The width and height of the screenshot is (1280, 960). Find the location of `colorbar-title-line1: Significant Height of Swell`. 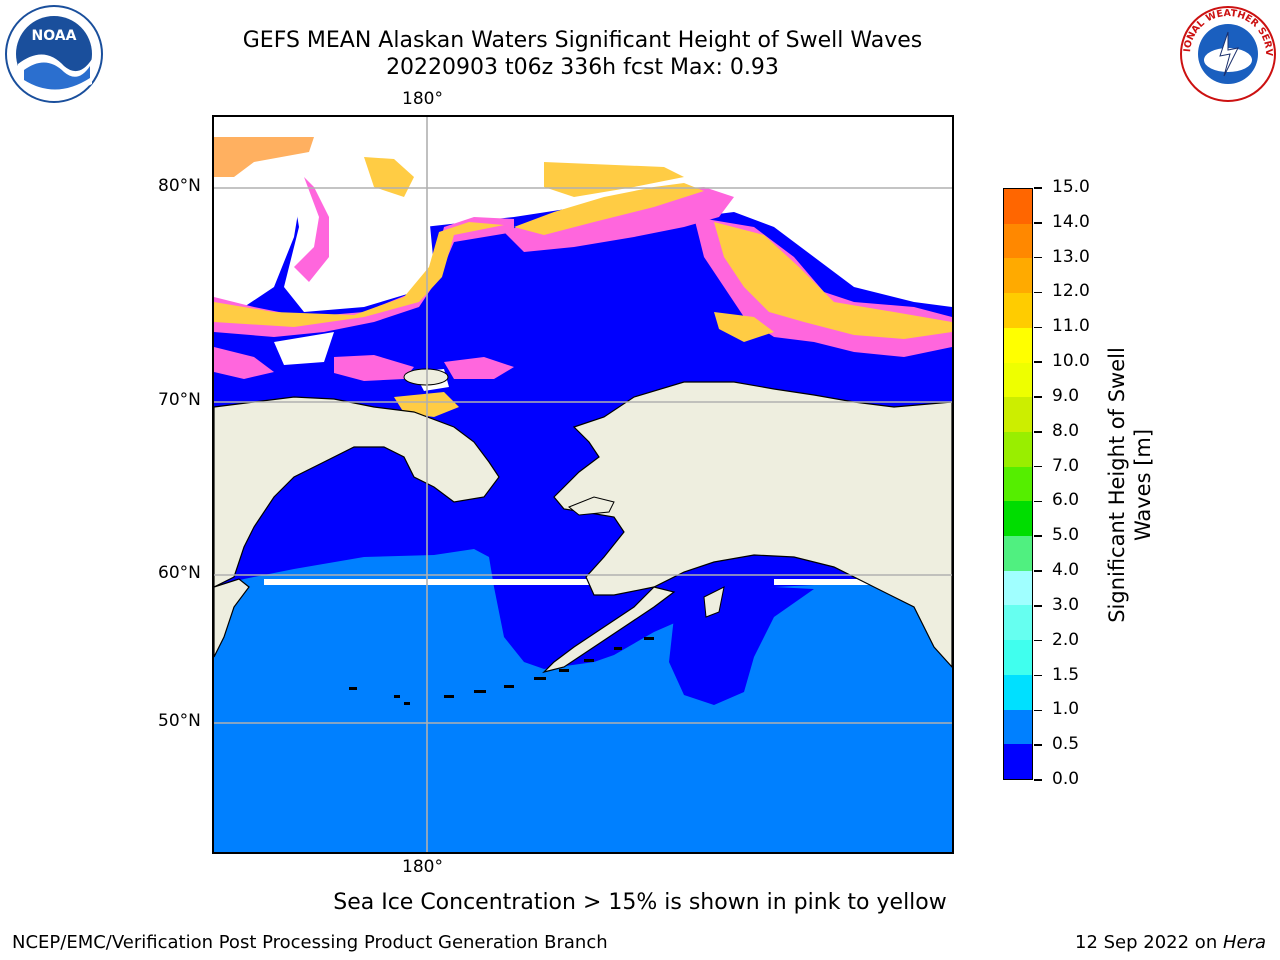

colorbar-title-line1: Significant Height of Swell is located at coordinates (1117, 485).